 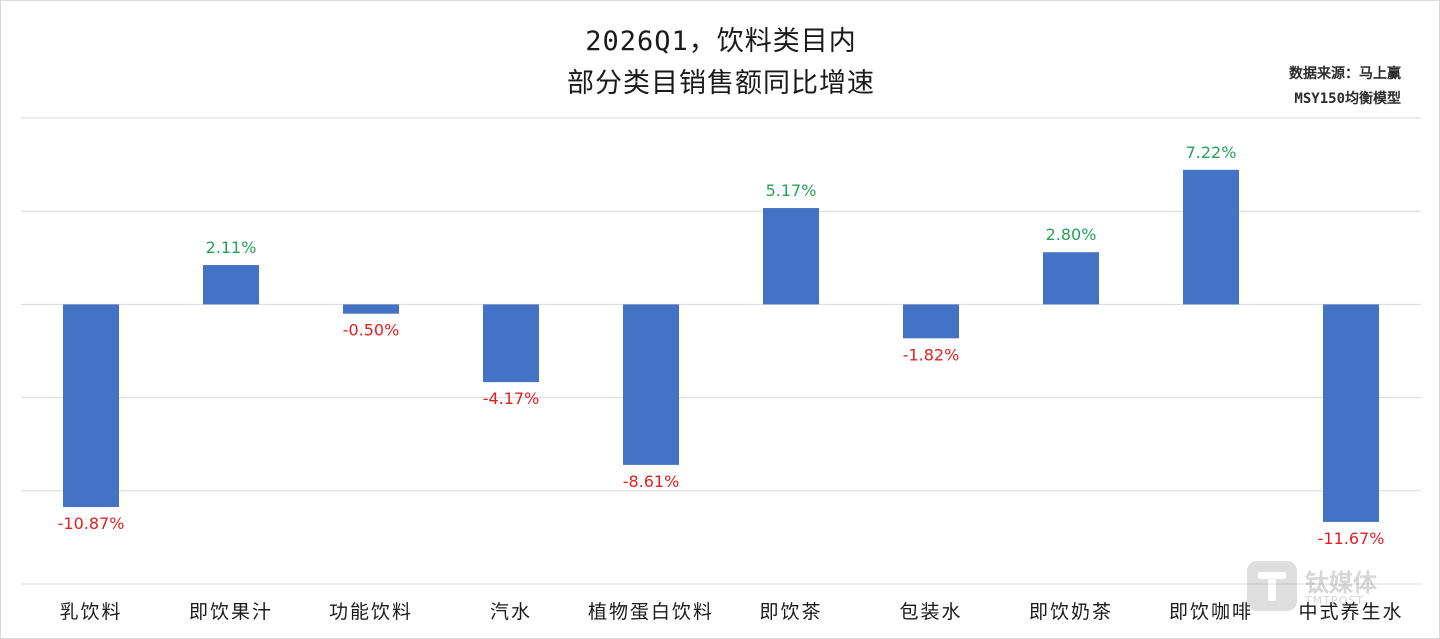 What do you see at coordinates (1211, 152) in the screenshot?
I see `data-label: 7.22%` at bounding box center [1211, 152].